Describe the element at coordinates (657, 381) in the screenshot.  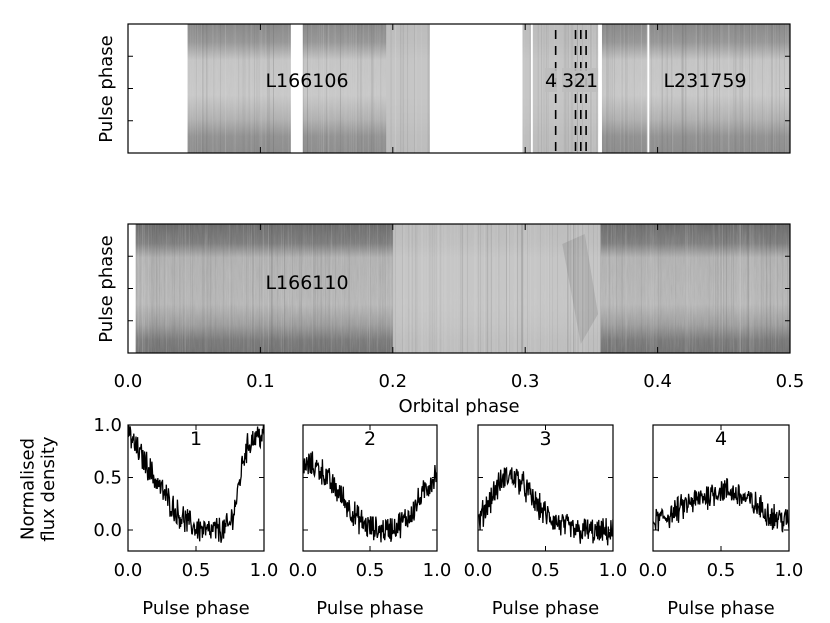
I see `xtick-label-0.4: 0.4` at that location.